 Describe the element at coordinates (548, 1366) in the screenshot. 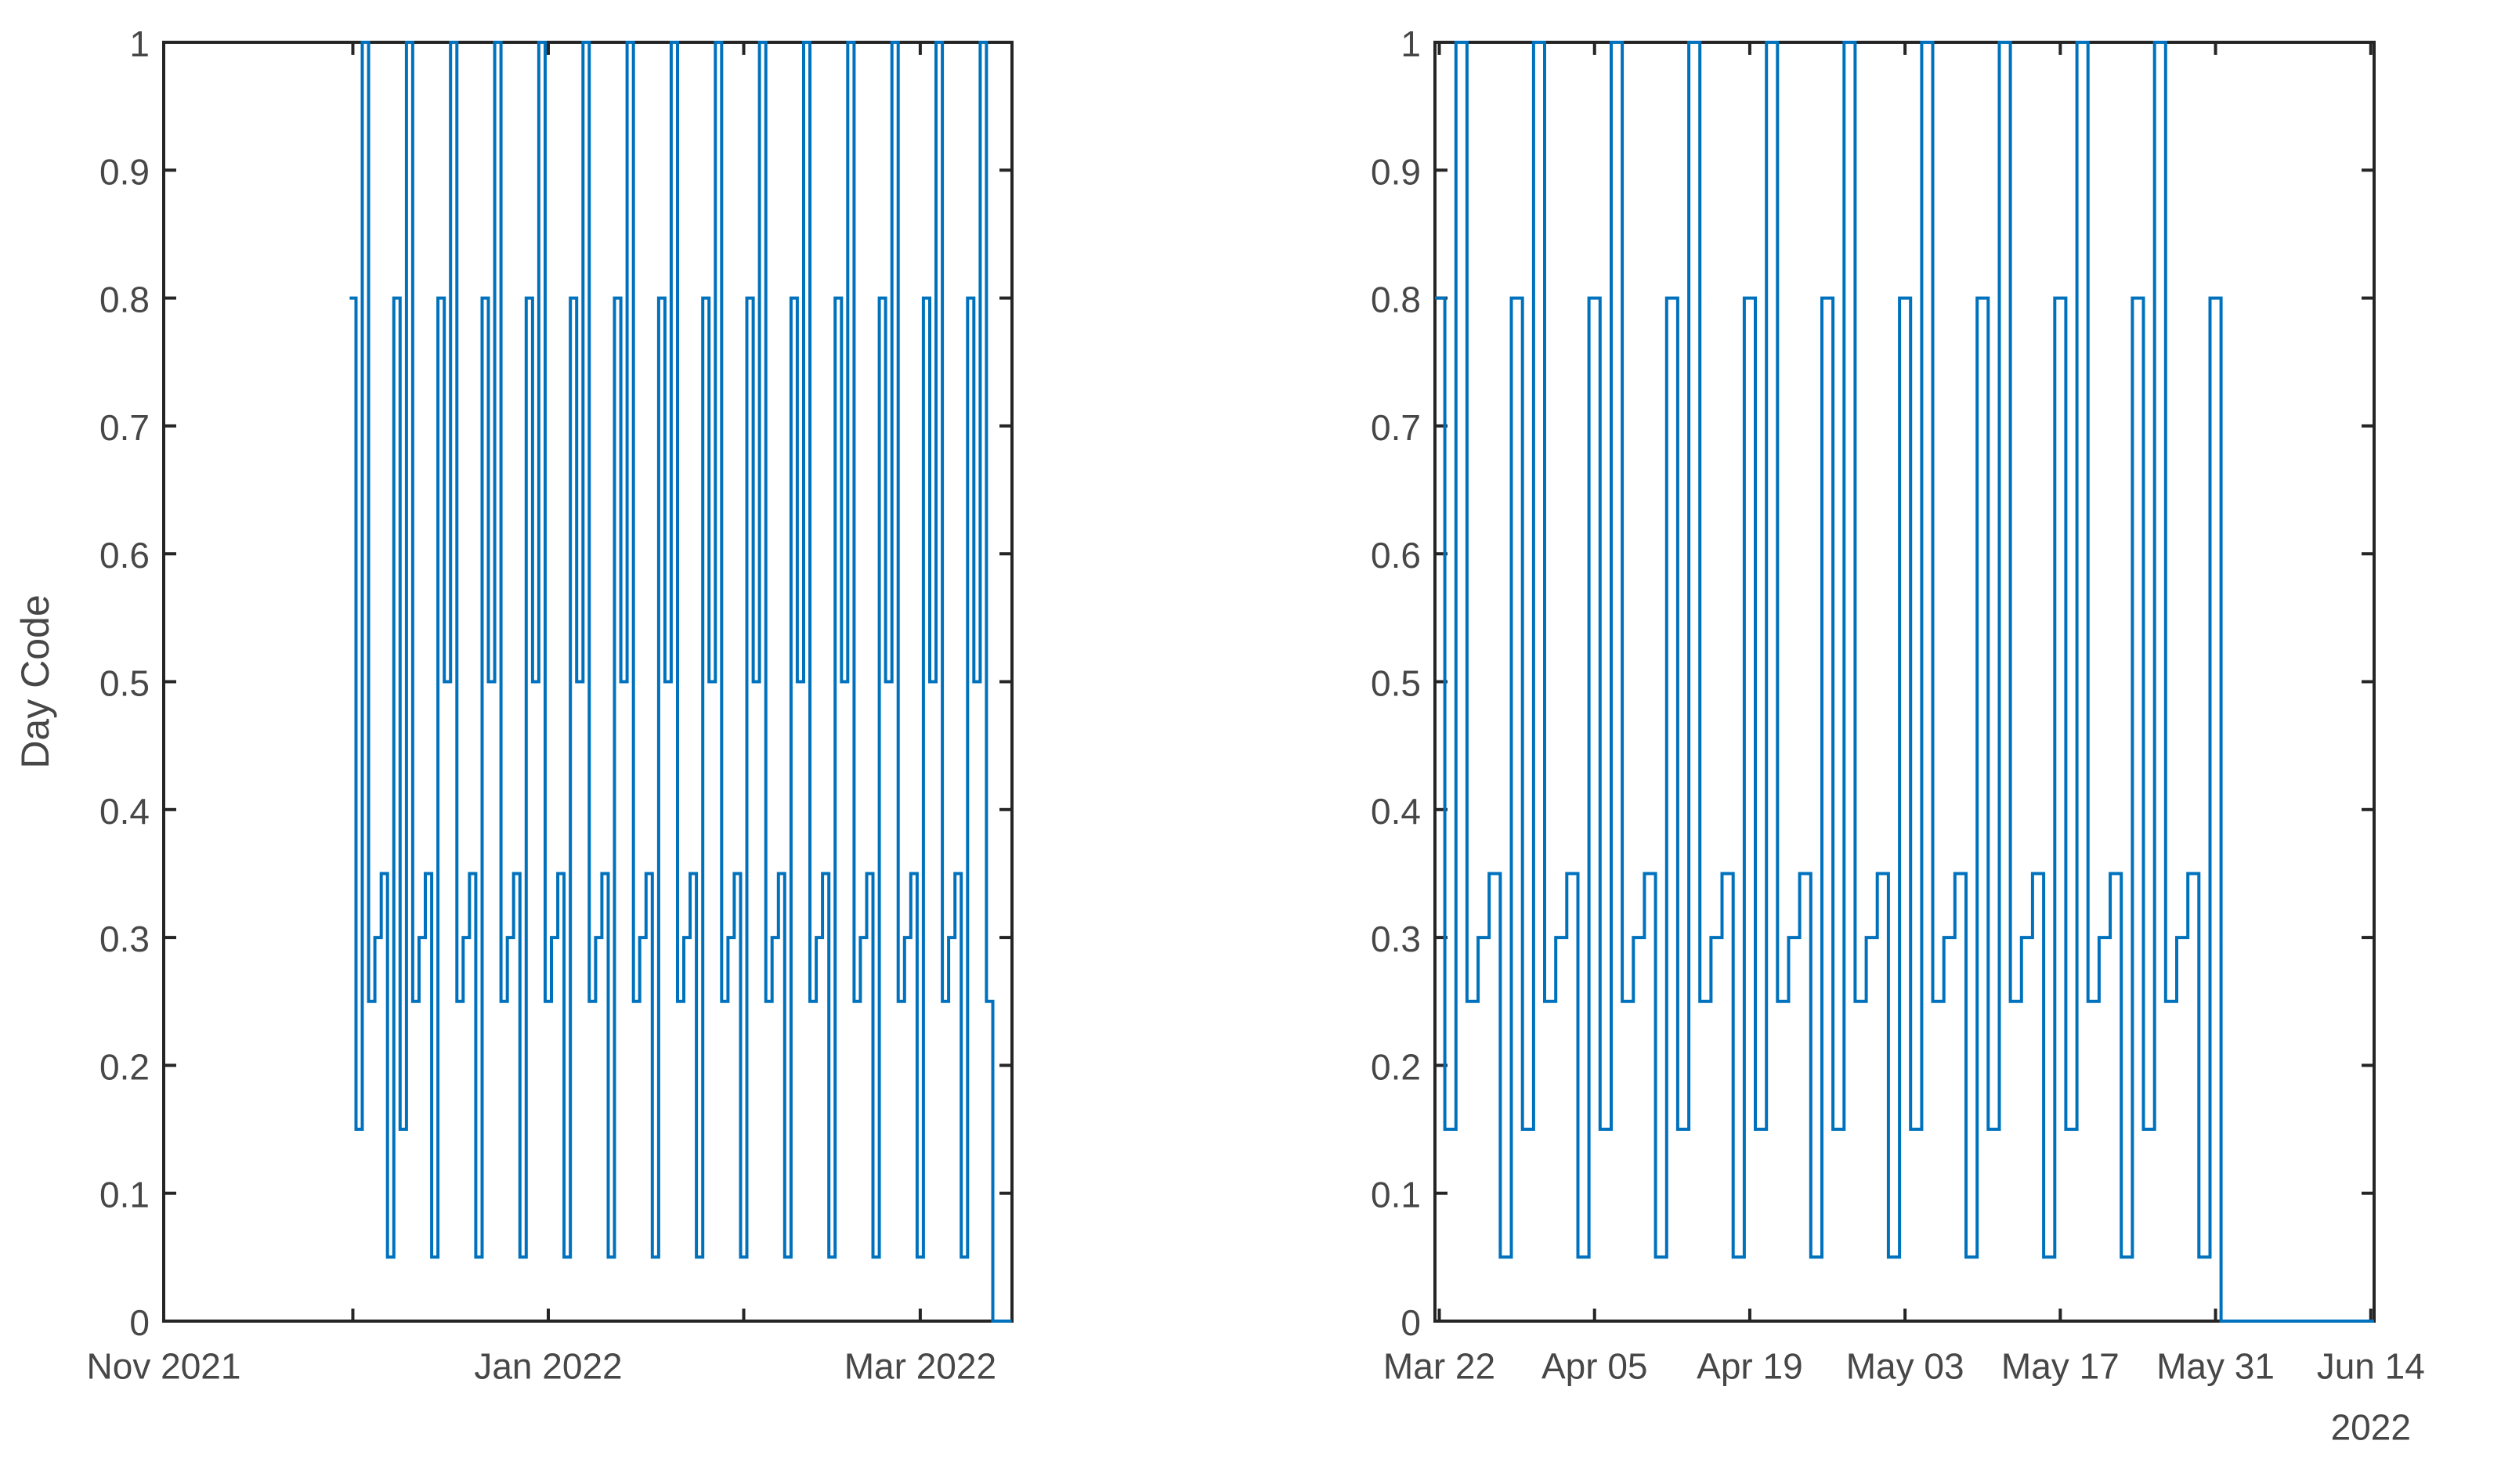

I see `x-tick-label: Jan 2022` at that location.